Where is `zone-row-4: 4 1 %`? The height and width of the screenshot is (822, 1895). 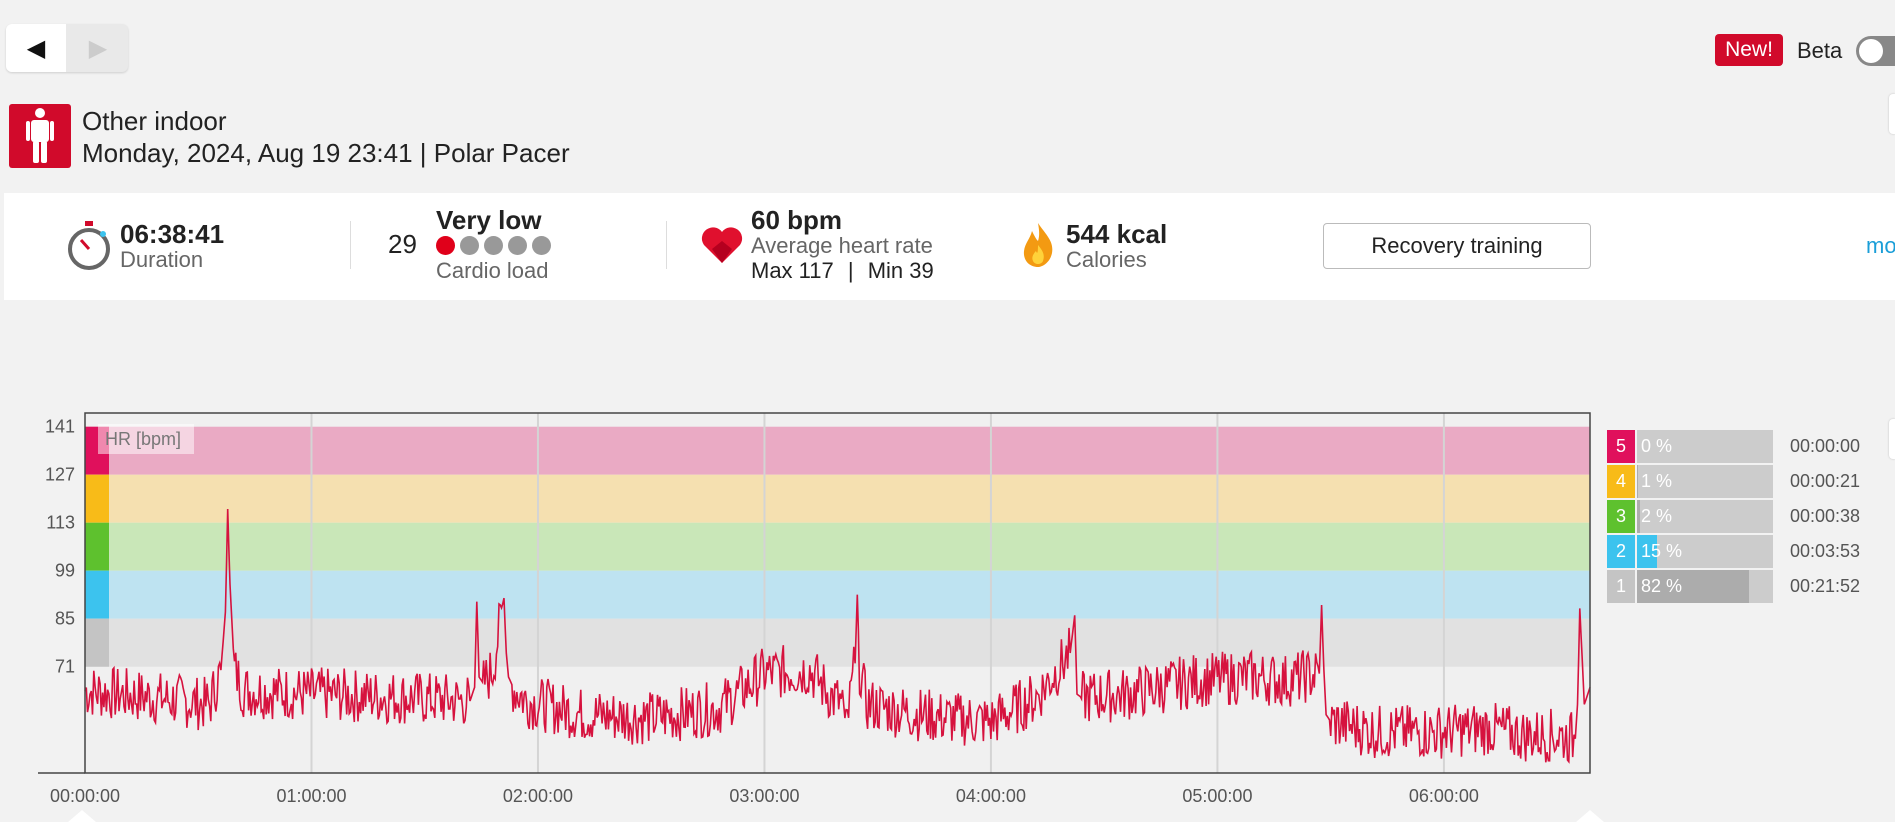 zone-row-4: 4 1 % is located at coordinates (1690, 481).